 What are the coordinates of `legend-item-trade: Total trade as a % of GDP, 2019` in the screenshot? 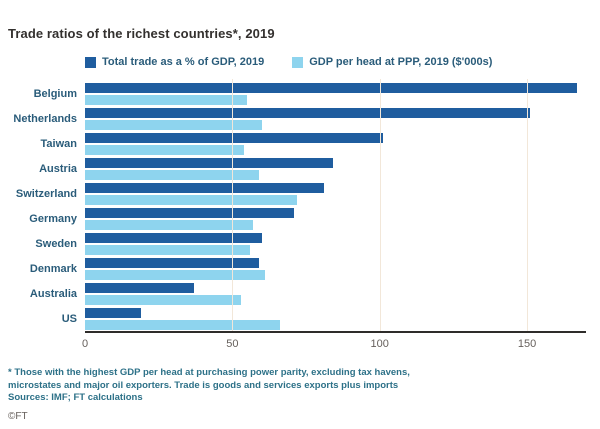 It's located at (174, 62).